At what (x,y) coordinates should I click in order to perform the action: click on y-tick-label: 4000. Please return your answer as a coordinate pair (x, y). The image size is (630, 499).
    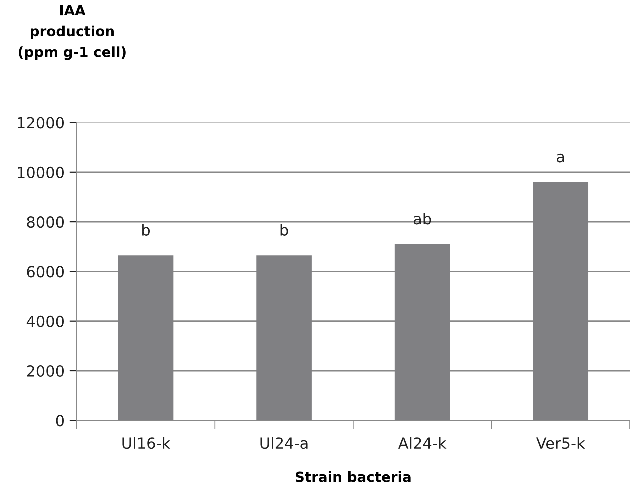
    Looking at the image, I should click on (45, 322).